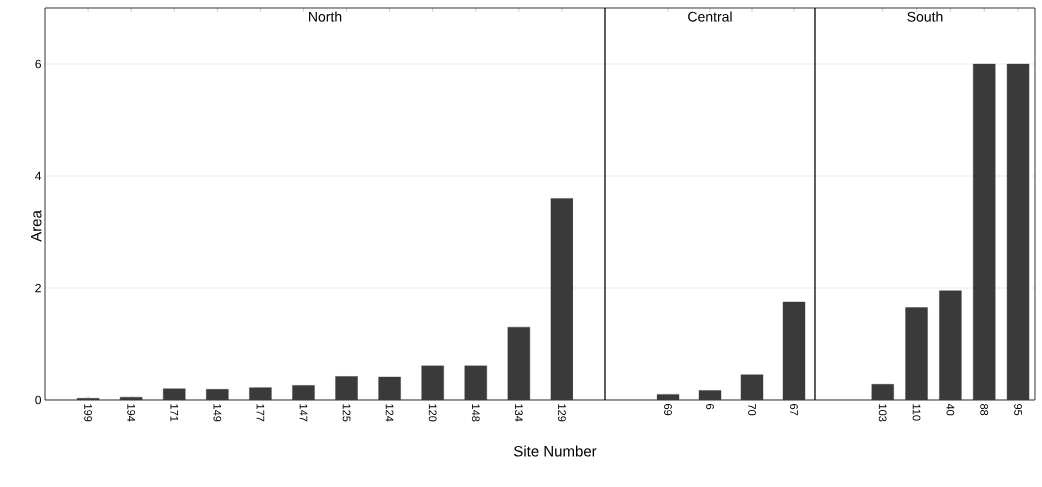 The image size is (1042, 487). What do you see at coordinates (88, 413) in the screenshot?
I see `x-tick-label: 199` at bounding box center [88, 413].